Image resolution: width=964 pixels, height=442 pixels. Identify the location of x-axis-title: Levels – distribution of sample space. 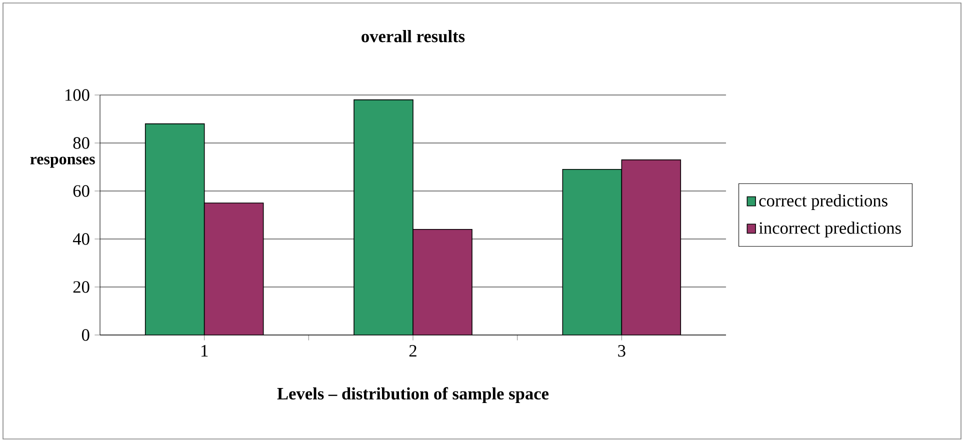
(413, 395).